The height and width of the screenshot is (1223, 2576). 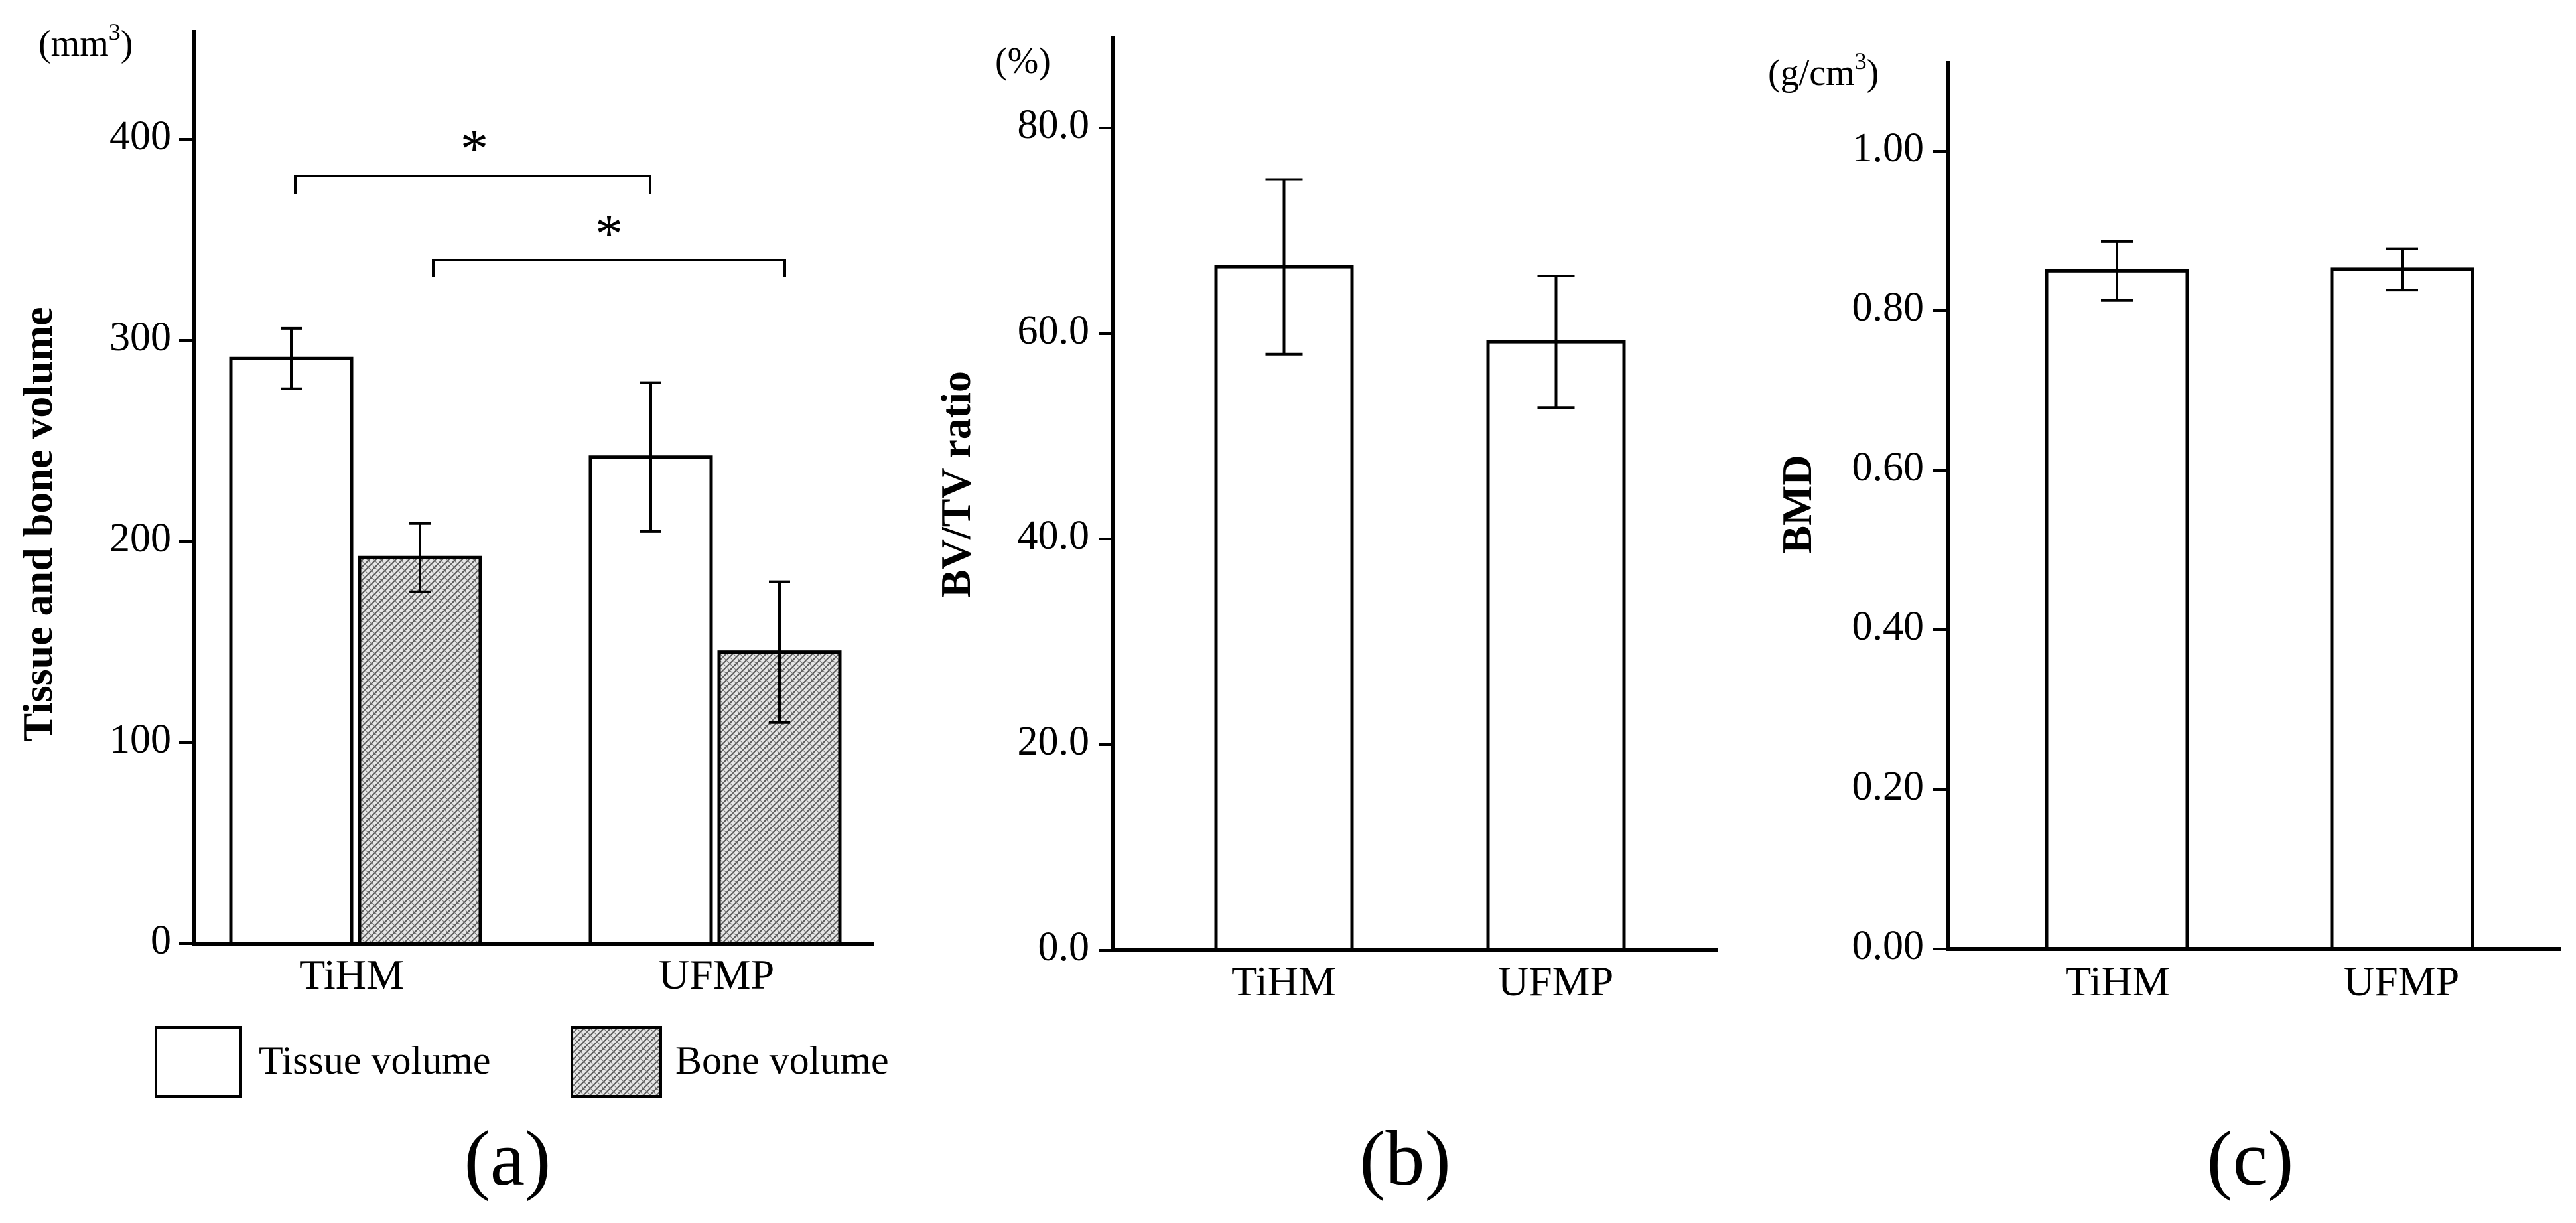 I want to click on panel-label-a: (a), so click(x=507, y=1158).